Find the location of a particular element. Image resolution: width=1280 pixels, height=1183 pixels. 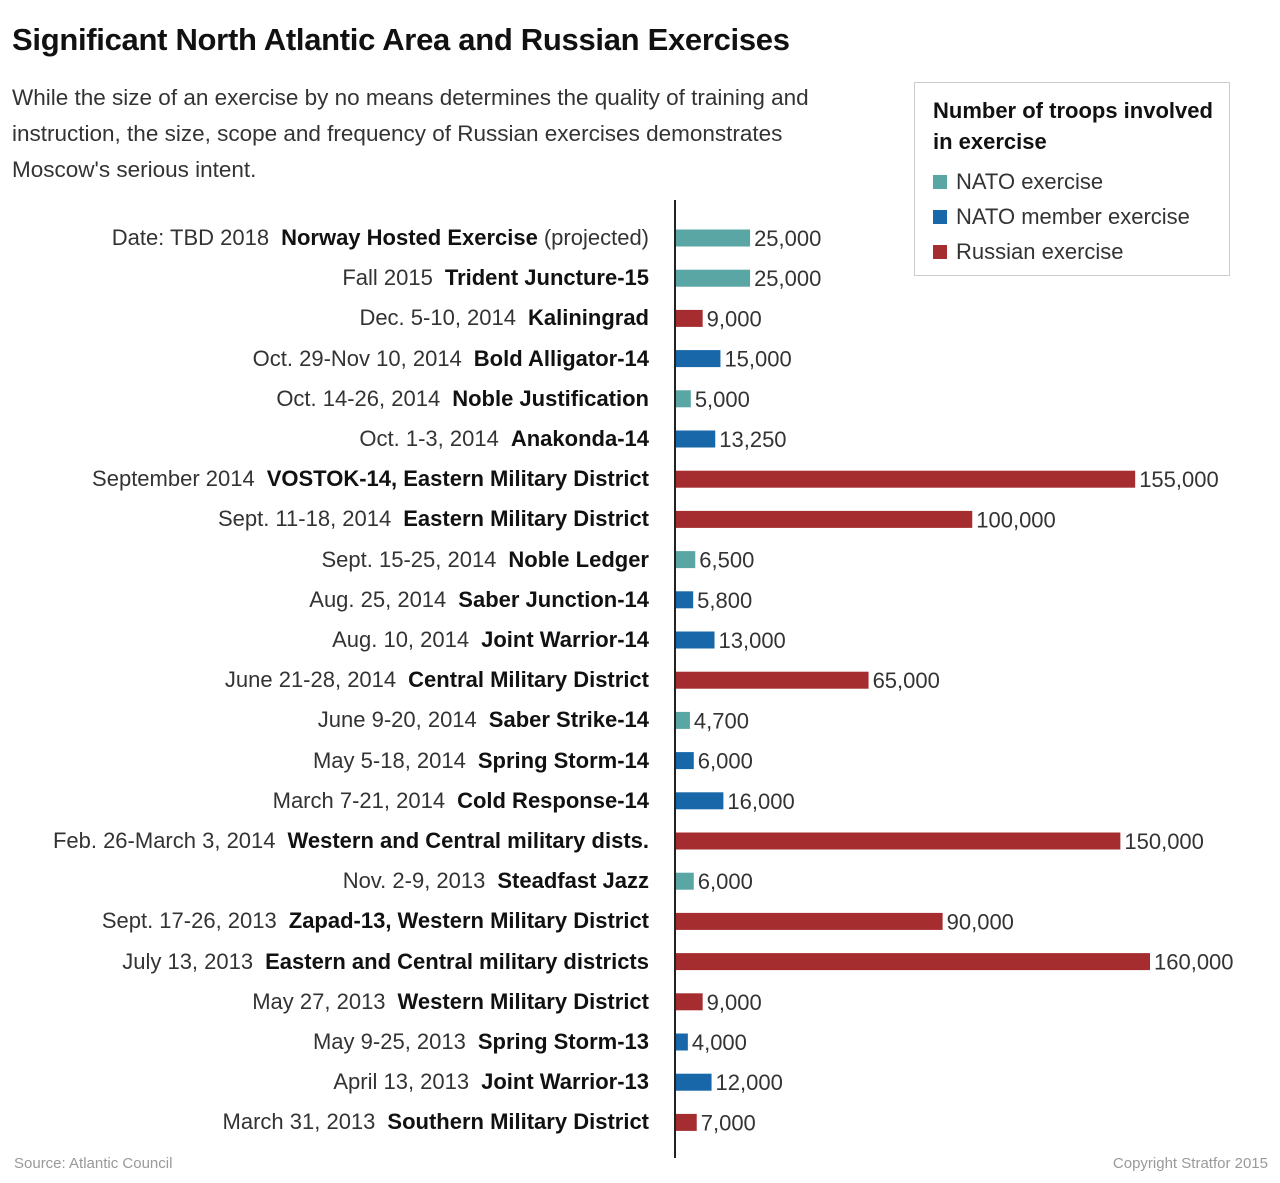

bar-value-label: 16,000 is located at coordinates (760, 801).